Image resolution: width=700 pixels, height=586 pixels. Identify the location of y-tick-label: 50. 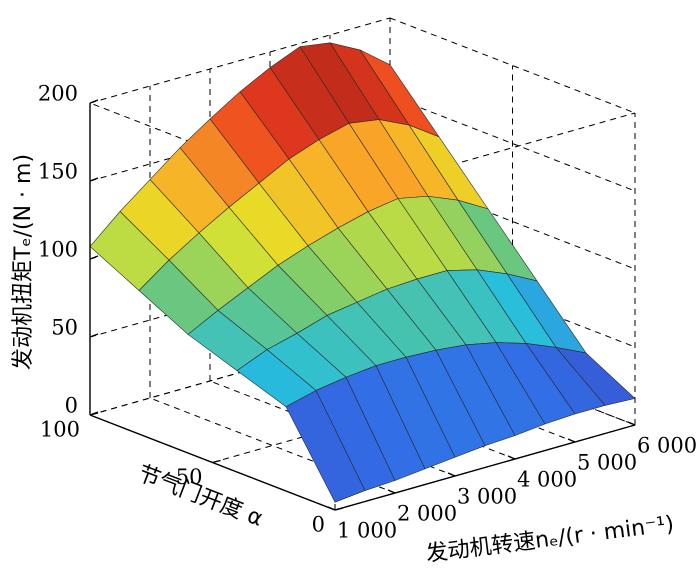
(189, 477).